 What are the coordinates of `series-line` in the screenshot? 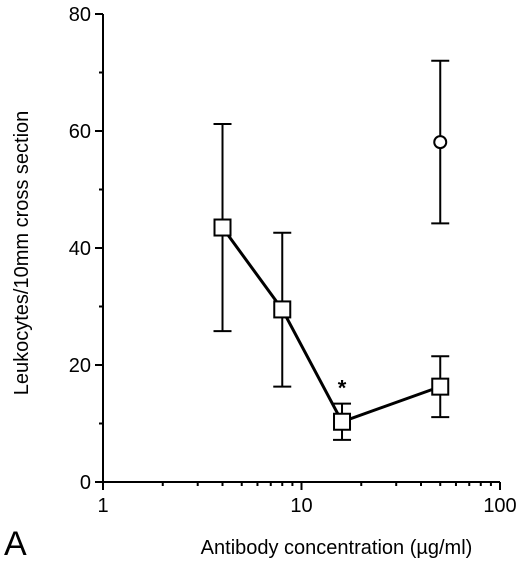 It's located at (331, 325).